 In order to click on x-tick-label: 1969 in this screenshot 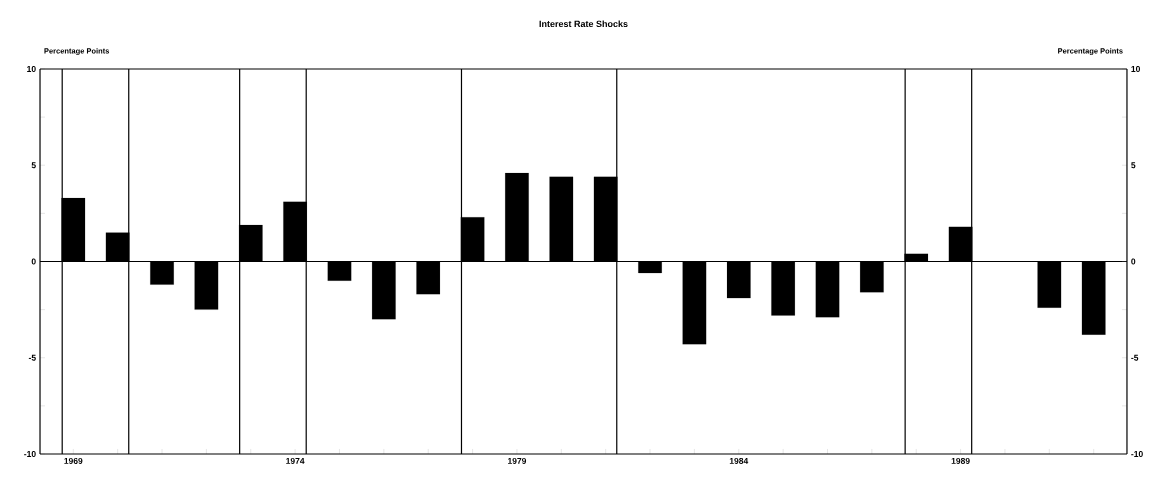, I will do `click(73, 460)`.